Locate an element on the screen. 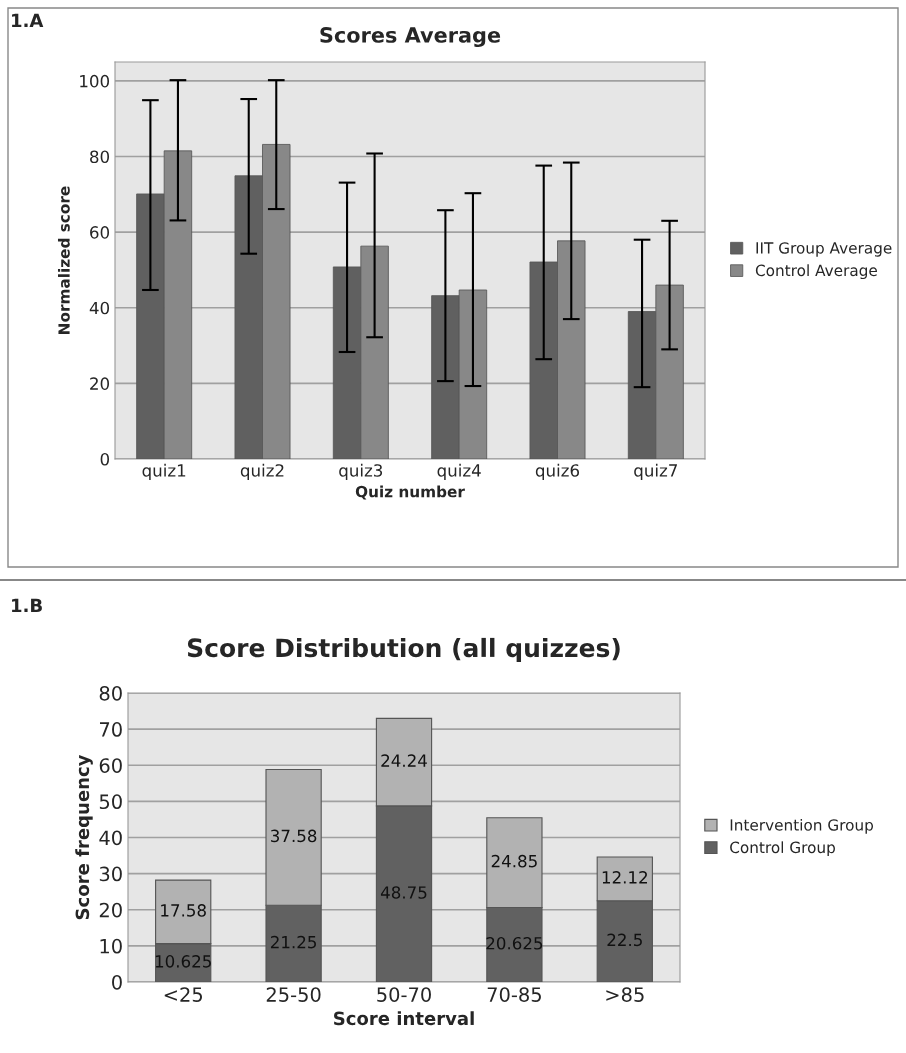 This screenshot has width=906, height=1053. legend-label: Control Group is located at coordinates (782, 849).